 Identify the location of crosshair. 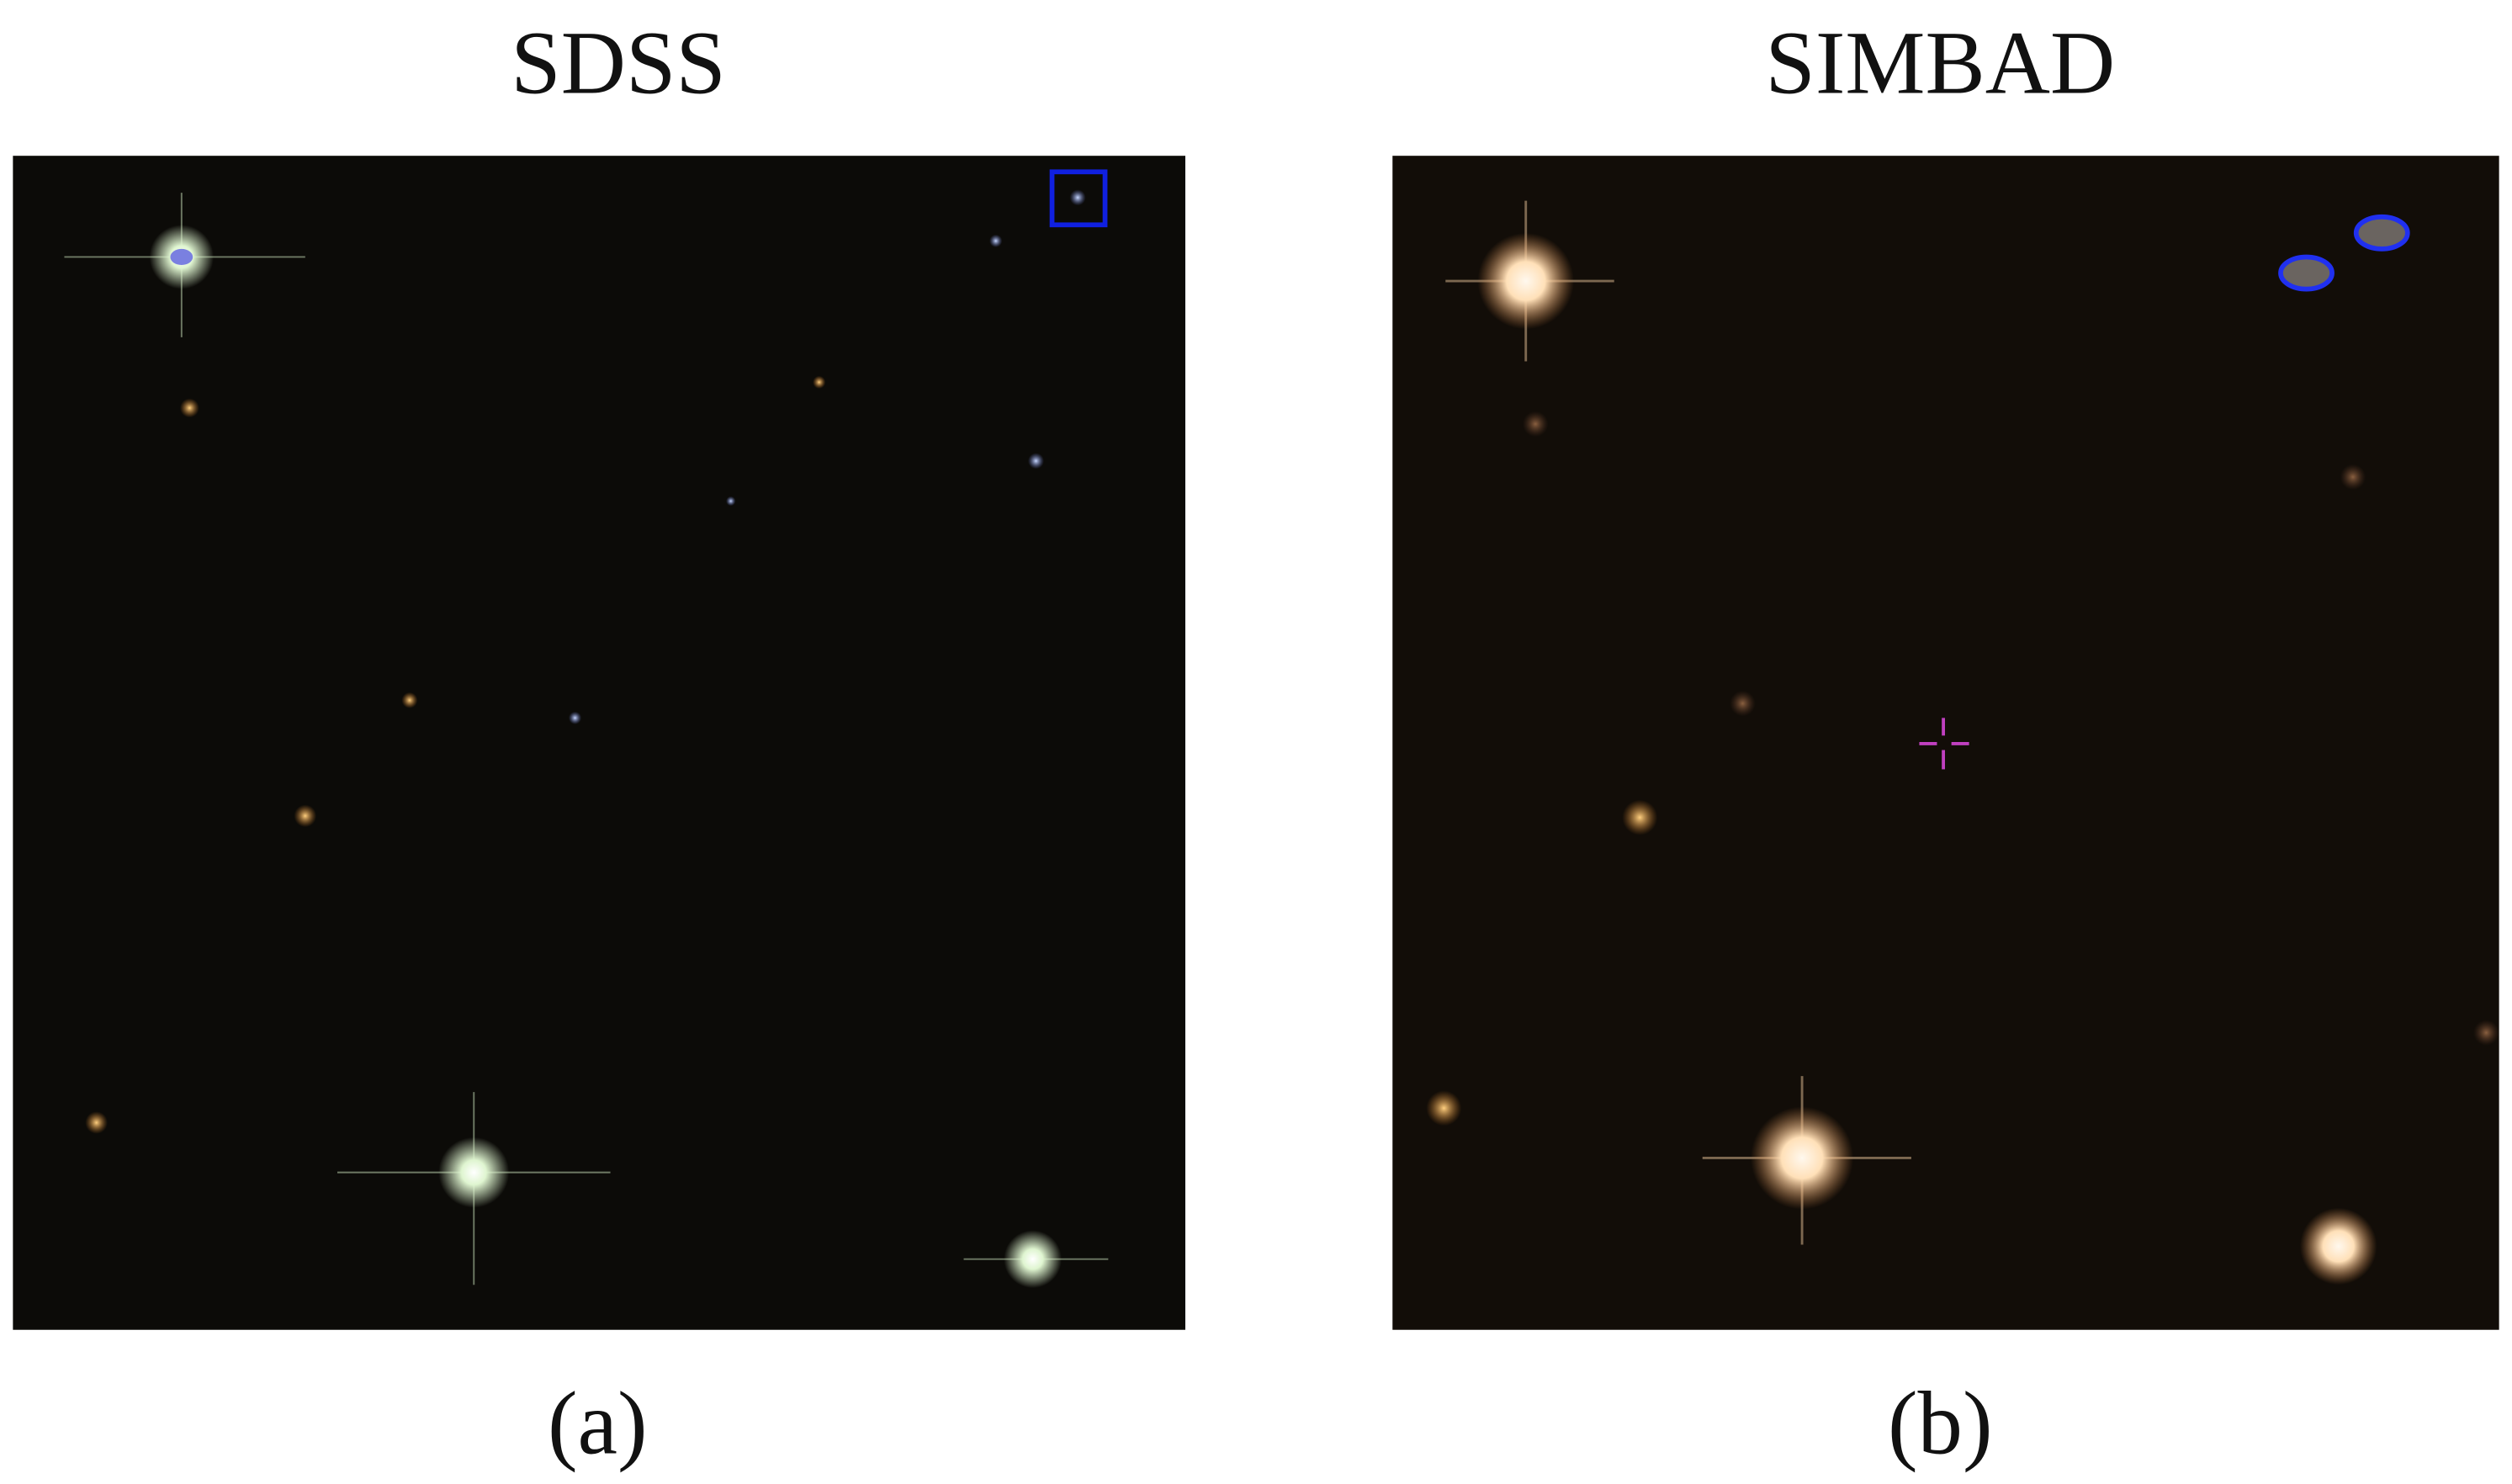
(1944, 744).